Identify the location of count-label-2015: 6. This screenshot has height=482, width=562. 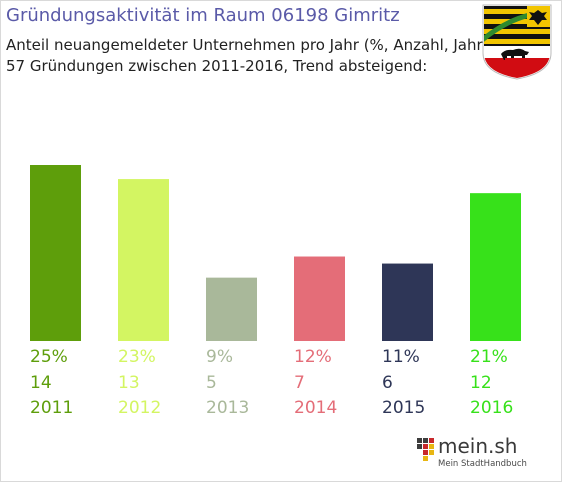
(387, 383).